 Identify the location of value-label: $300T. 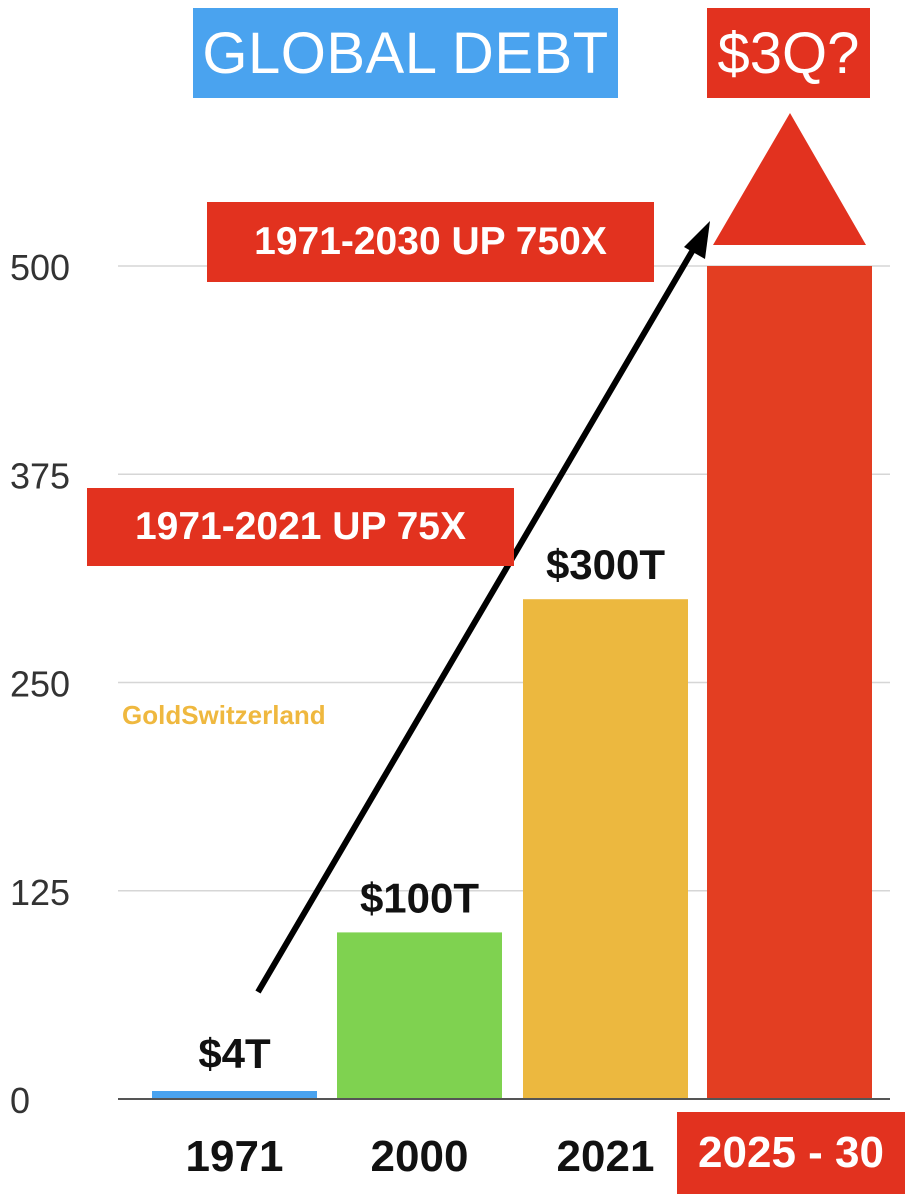
(605, 564).